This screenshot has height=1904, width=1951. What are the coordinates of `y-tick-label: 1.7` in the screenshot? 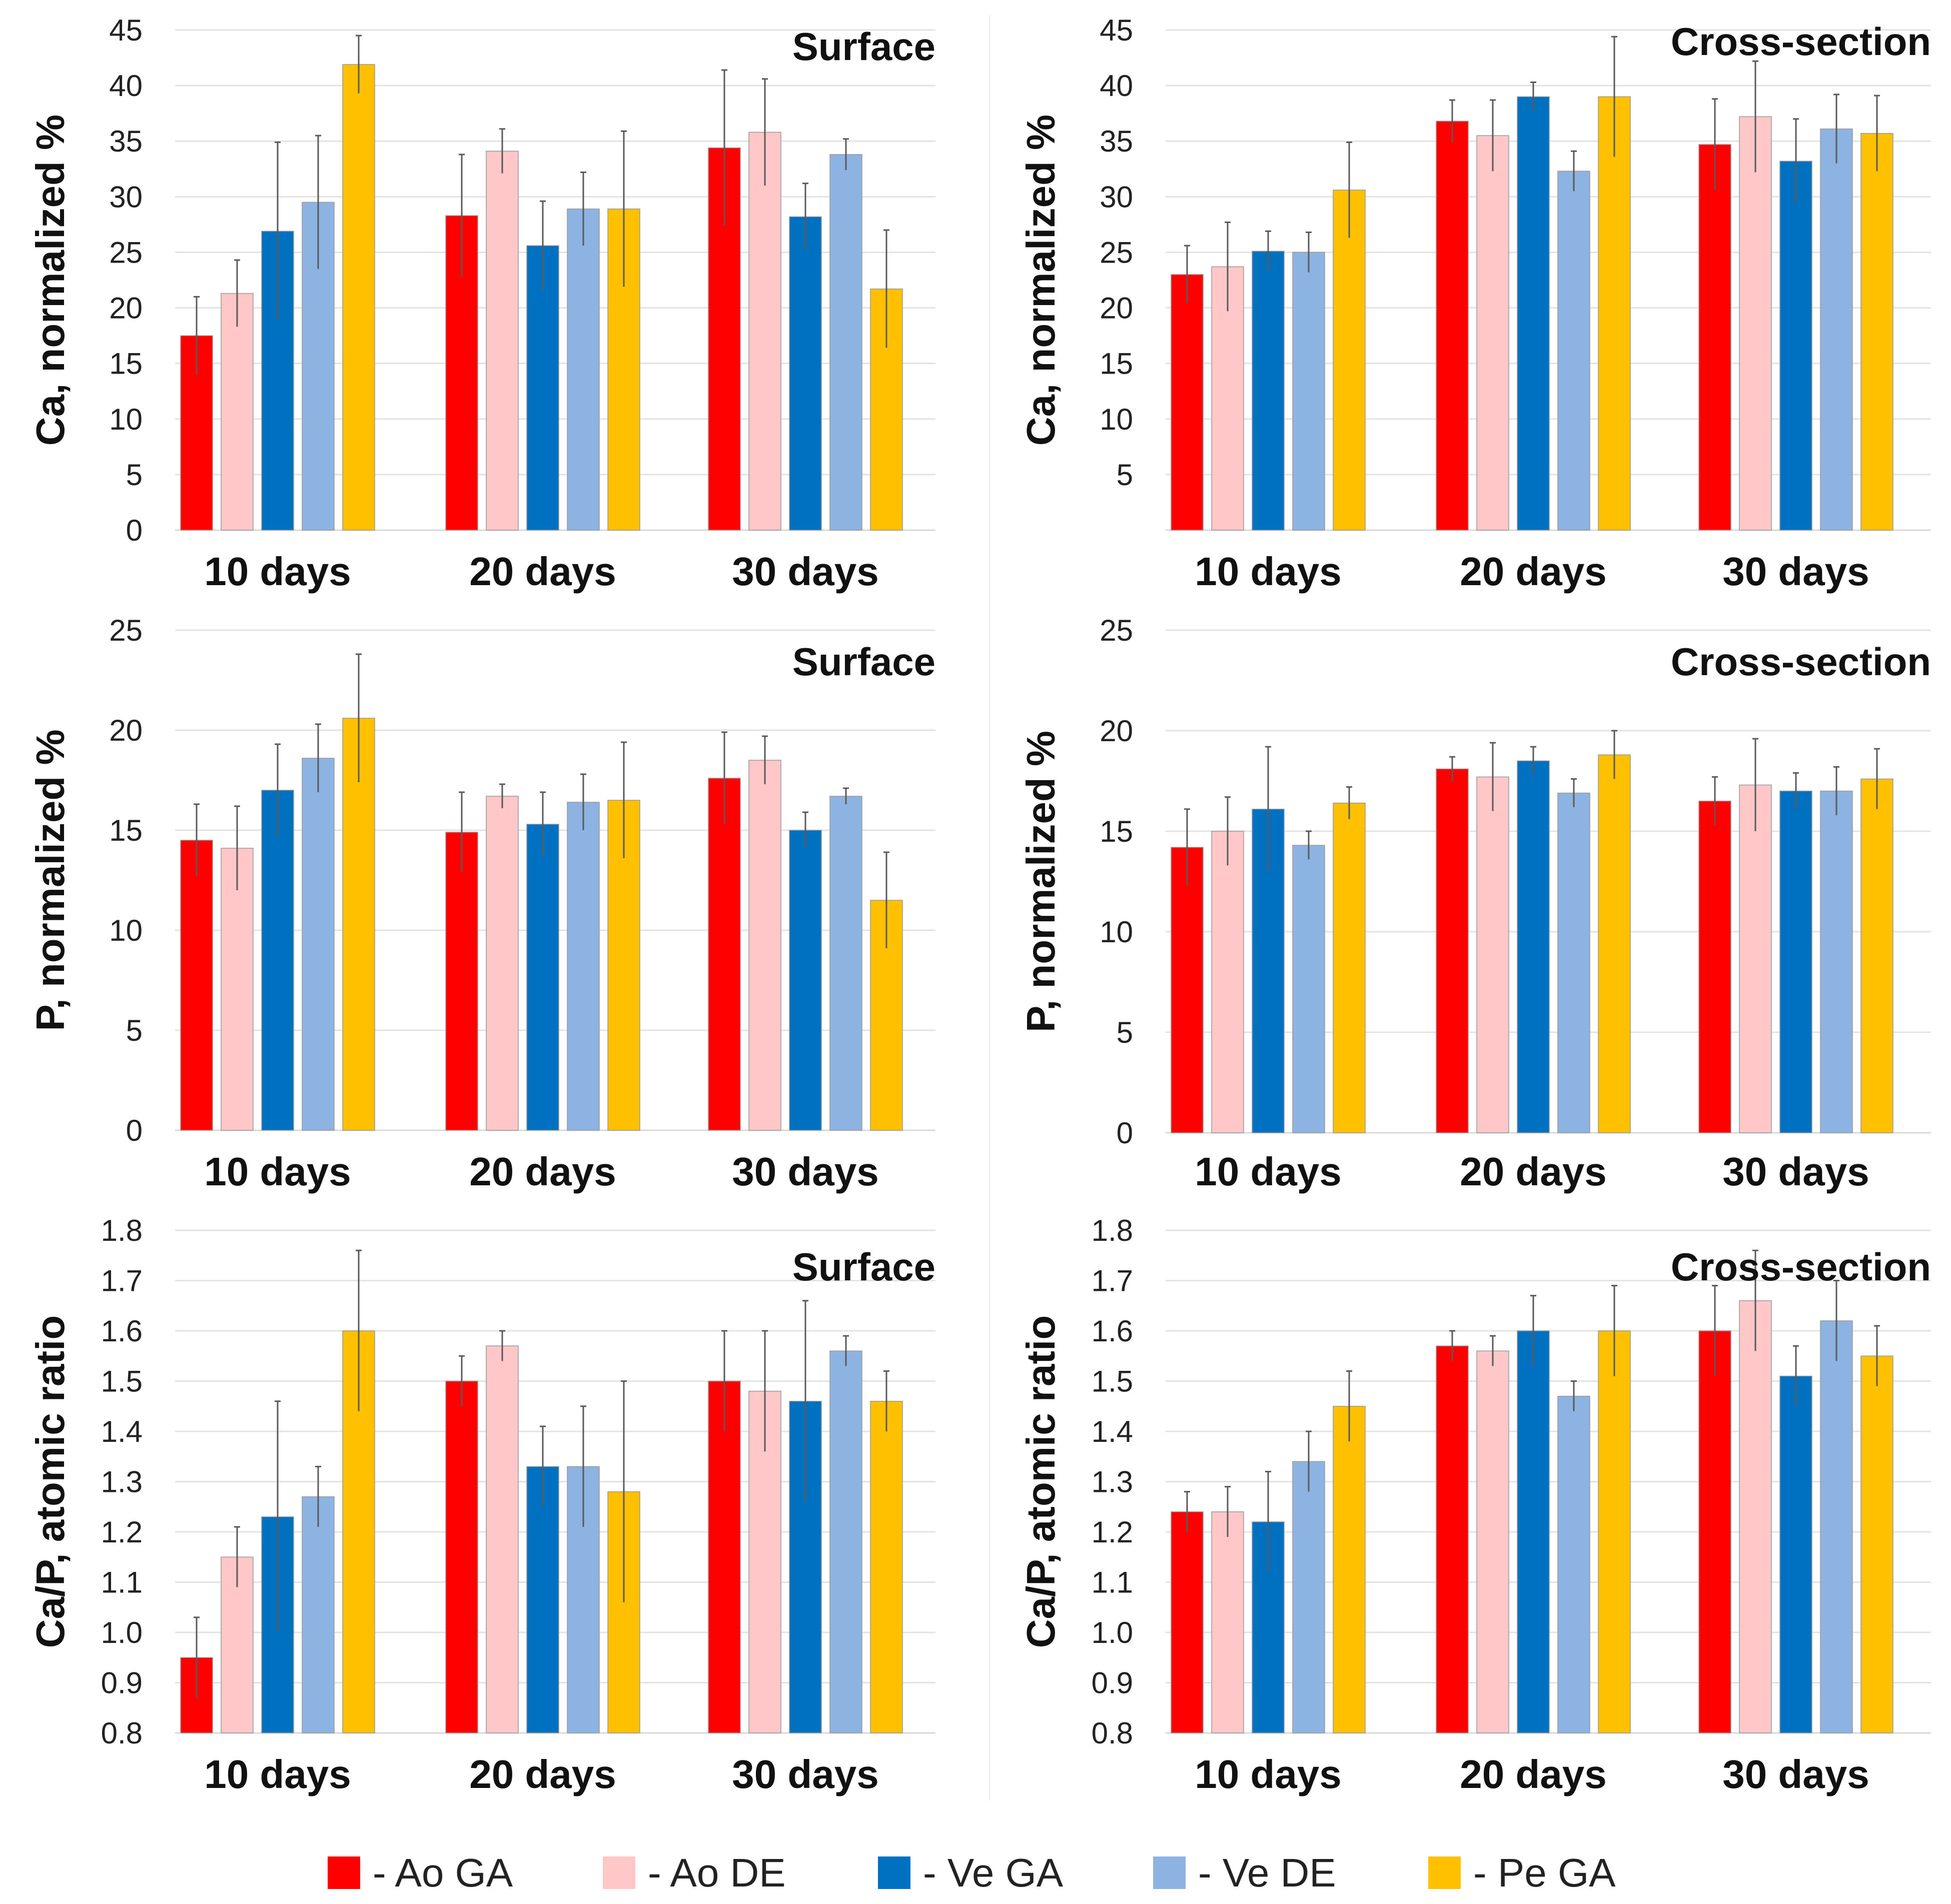 It's located at (122, 1281).